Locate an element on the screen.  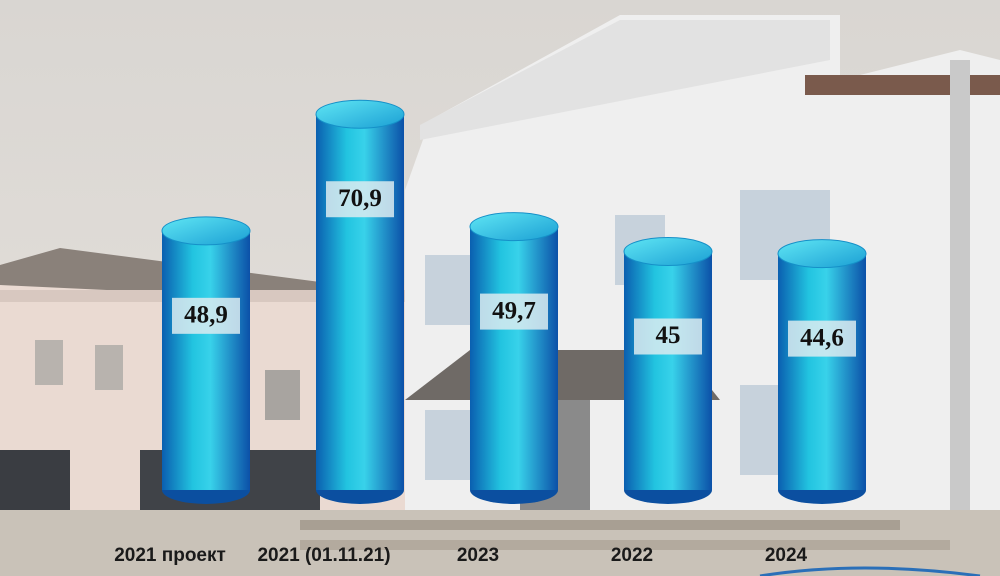
value-label: 48,9 is located at coordinates (206, 315).